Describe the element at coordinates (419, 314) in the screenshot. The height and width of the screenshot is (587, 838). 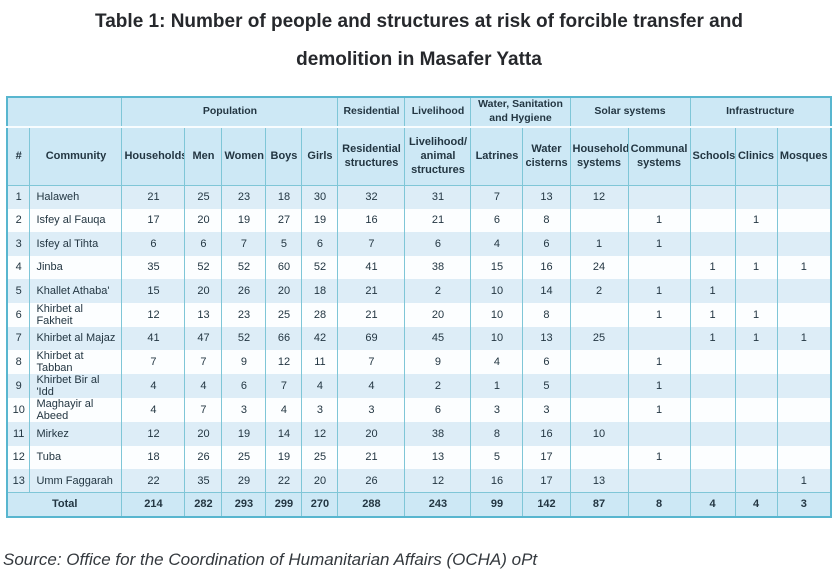
I see `table-row: 6 Khirbet al Fakheit 12 13 23 25 28 21 20 10 8 1 1 1` at that location.